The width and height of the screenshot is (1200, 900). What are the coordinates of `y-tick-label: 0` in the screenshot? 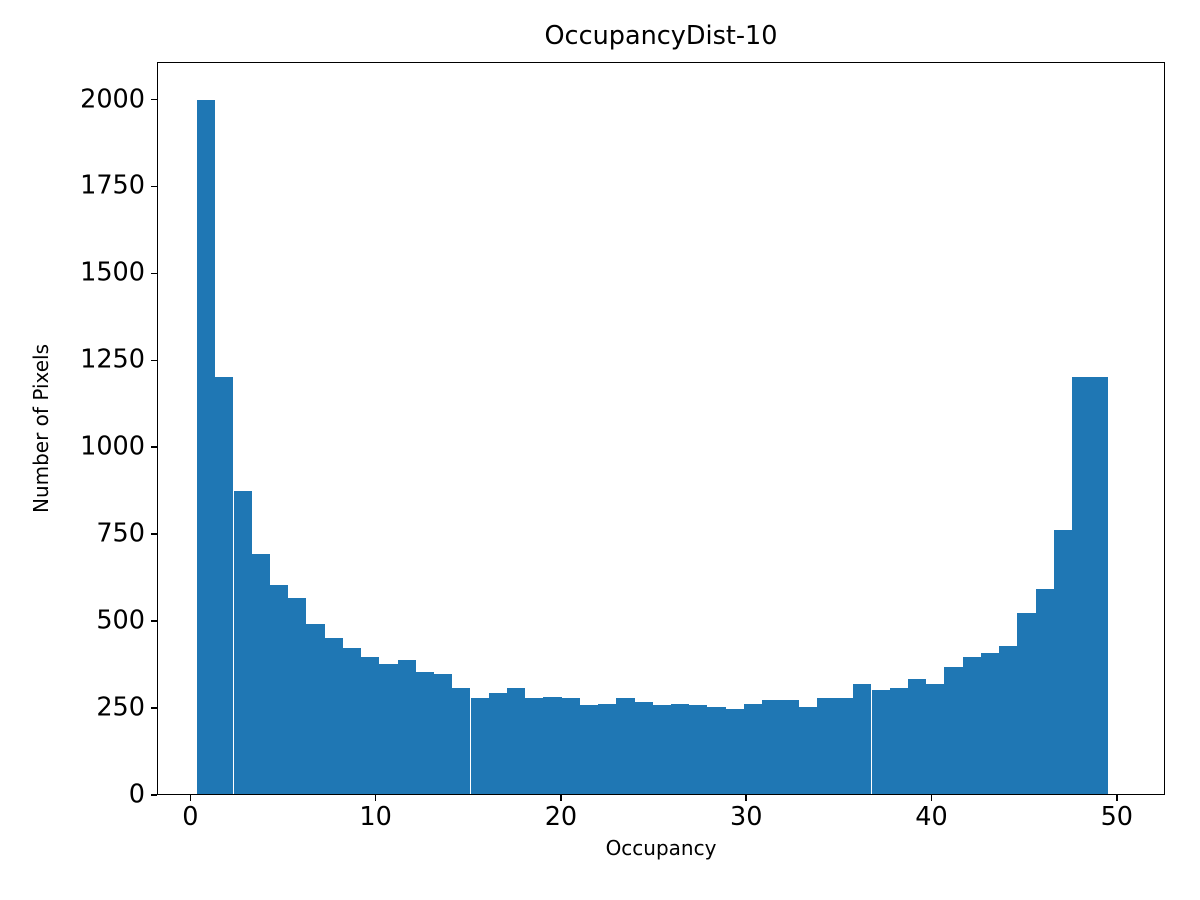 It's located at (136, 794).